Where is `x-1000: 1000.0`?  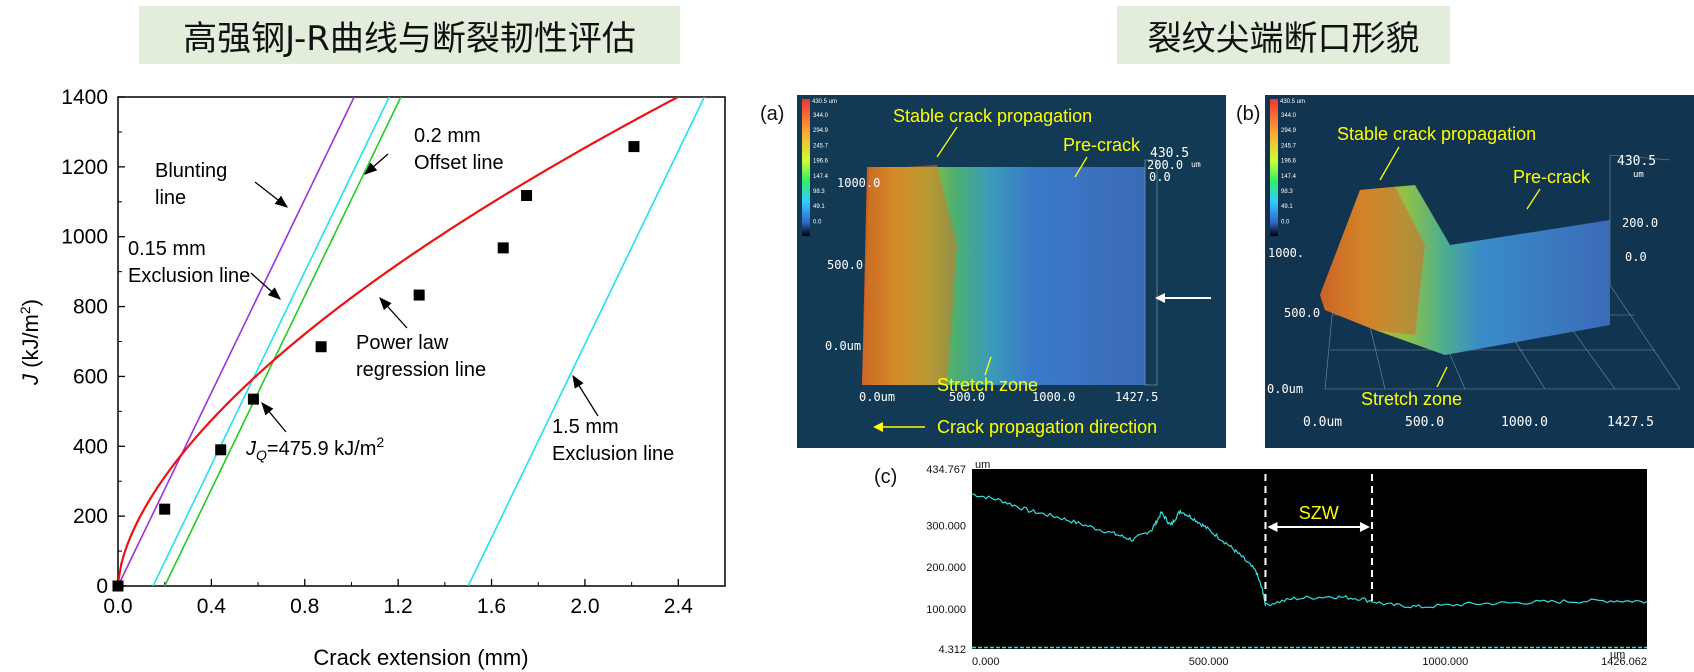 x-1000: 1000.0 is located at coordinates (1524, 422).